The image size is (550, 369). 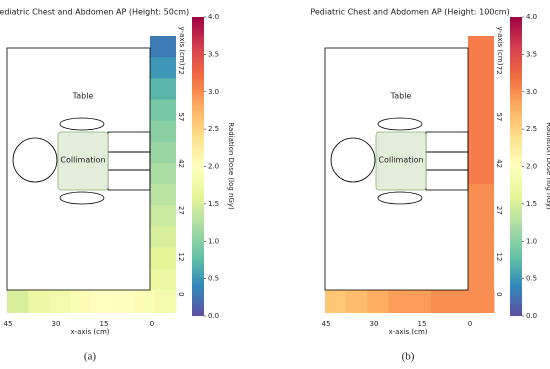 I want to click on panel-label: (a), so click(x=90, y=357).